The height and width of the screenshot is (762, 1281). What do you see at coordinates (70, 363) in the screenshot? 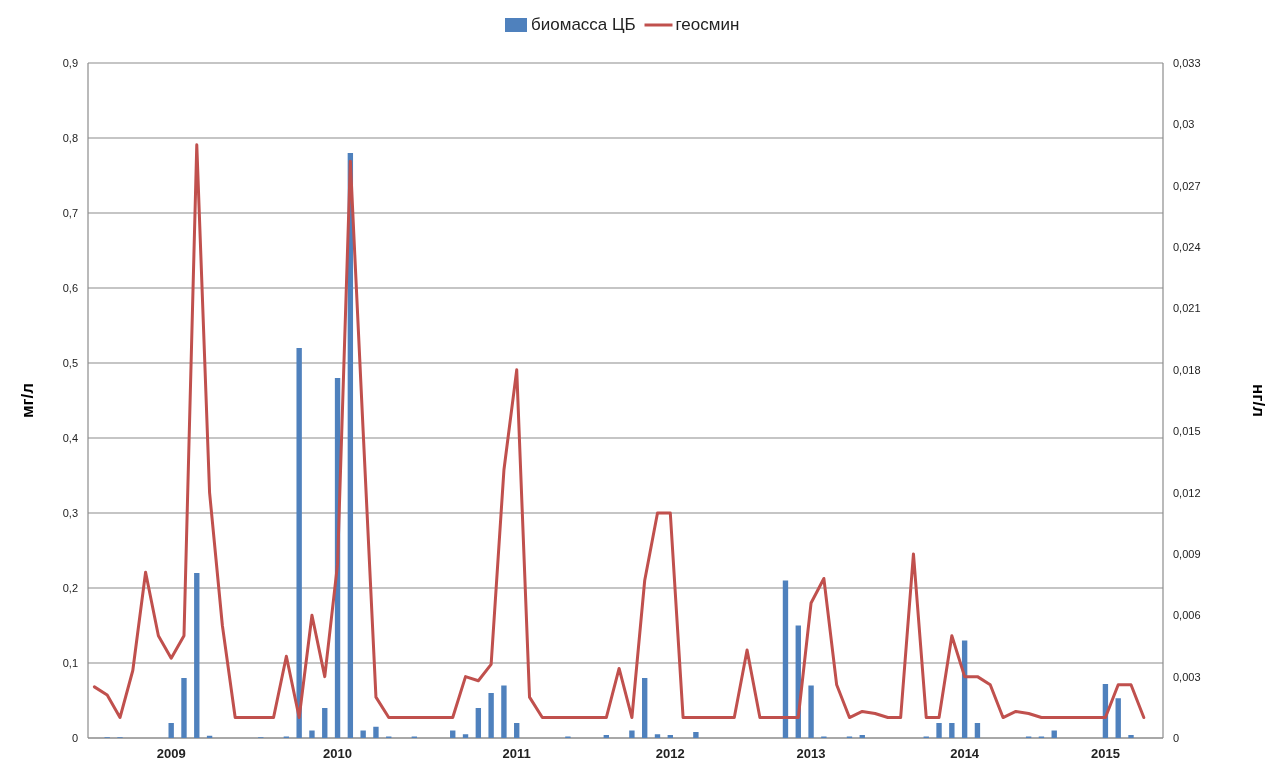
I see `y-tick-label: 0,5` at bounding box center [70, 363].